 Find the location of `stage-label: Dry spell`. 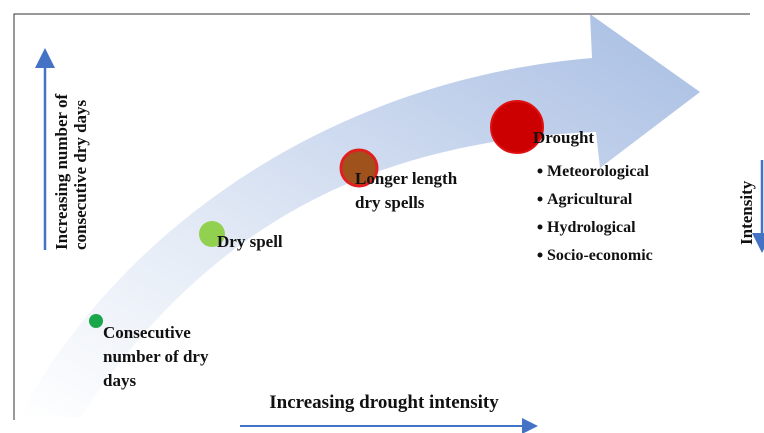

stage-label: Dry spell is located at coordinates (250, 241).